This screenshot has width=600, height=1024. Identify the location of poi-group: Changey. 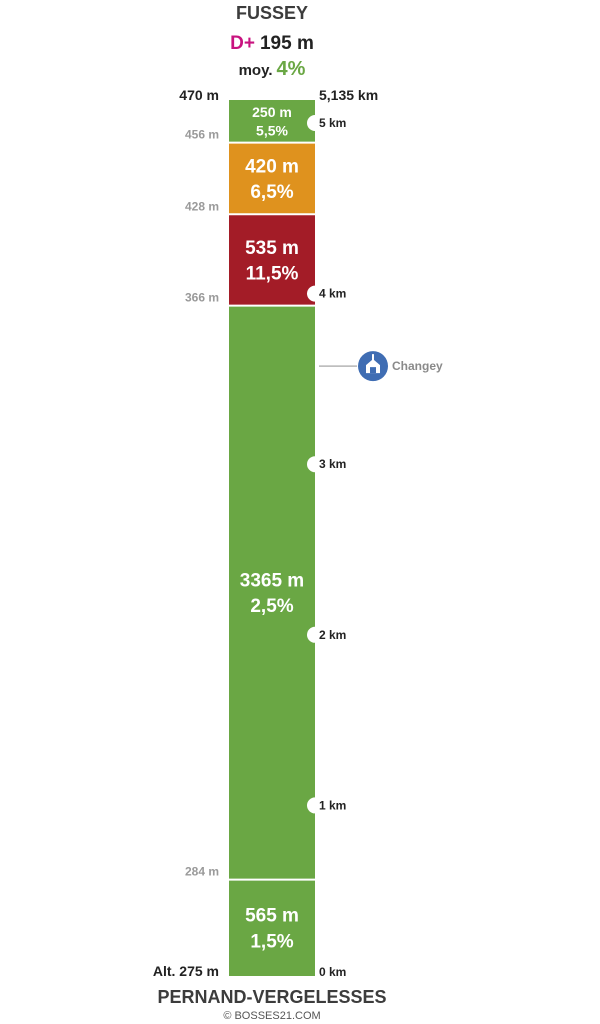
(381, 366).